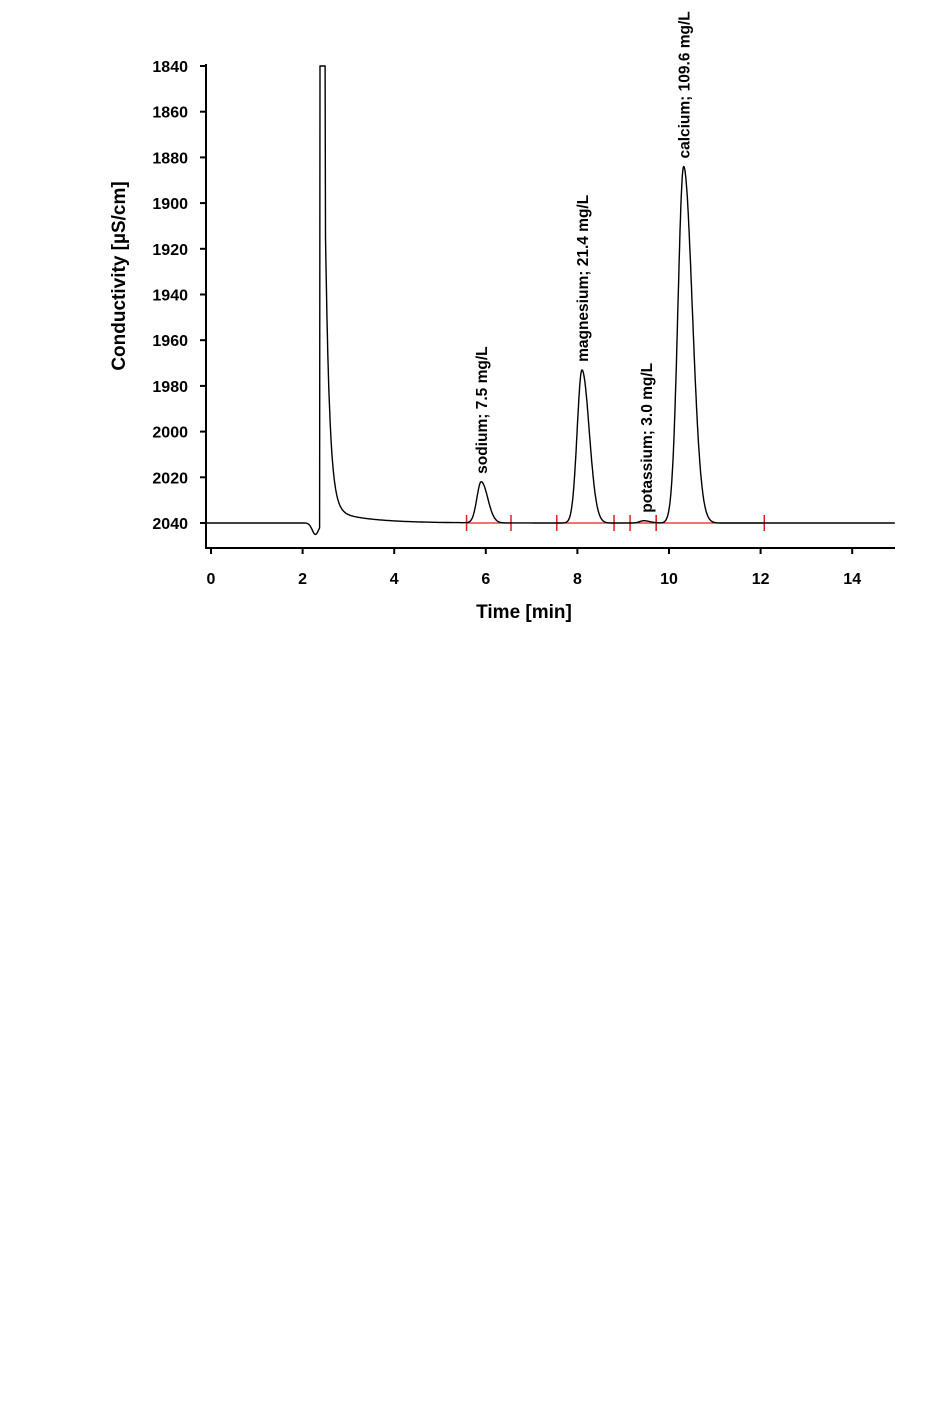 This screenshot has height=1408, width=950. What do you see at coordinates (534, 568) in the screenshot?
I see `x-axis-ticks: 0 2 4 6 8 10 12 14` at bounding box center [534, 568].